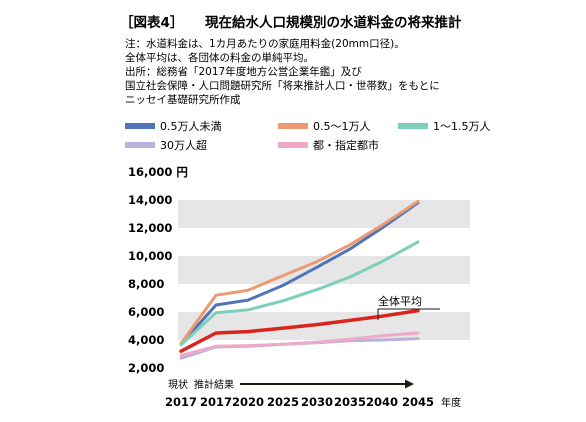 The height and width of the screenshot is (422, 586). Describe the element at coordinates (346, 145) in the screenshot. I see `legend-label-4: 都・指定都市` at that location.